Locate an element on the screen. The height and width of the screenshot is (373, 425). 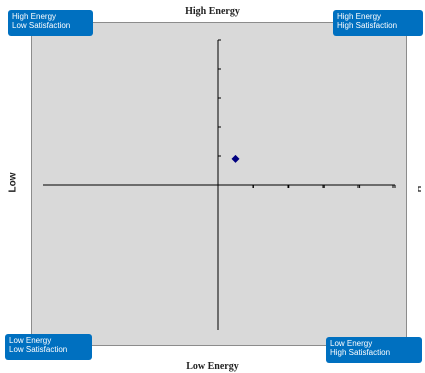
quadrant-label-bottom-left: Low Energy Low Satisfaction is located at coordinates (48, 347).